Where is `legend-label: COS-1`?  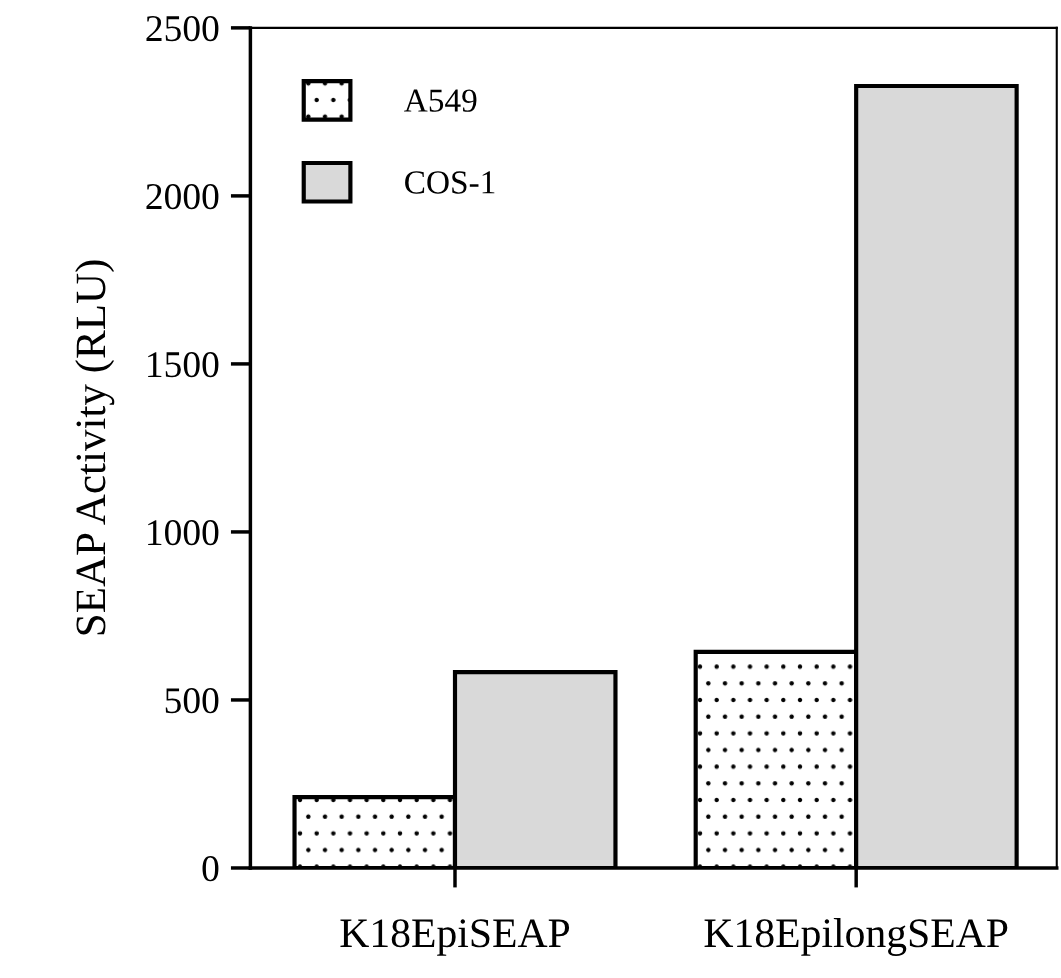 legend-label: COS-1 is located at coordinates (450, 182).